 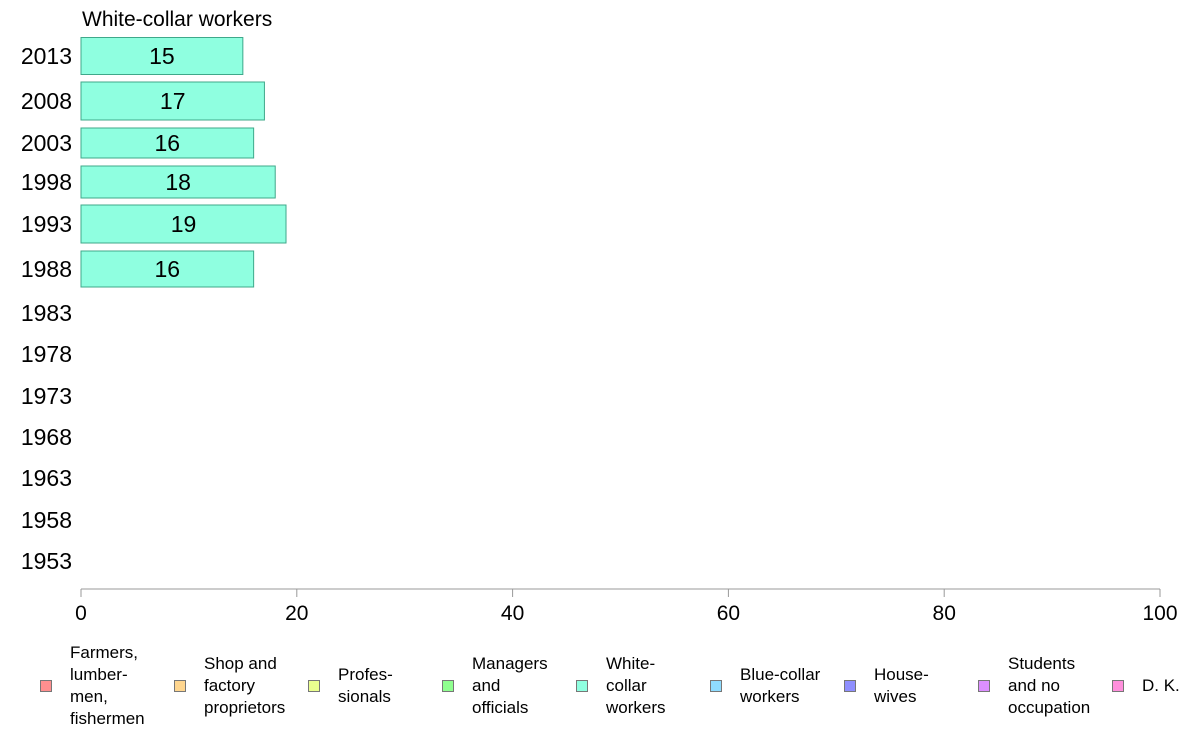 What do you see at coordinates (46, 437) in the screenshot?
I see `y-tick-label: 1968` at bounding box center [46, 437].